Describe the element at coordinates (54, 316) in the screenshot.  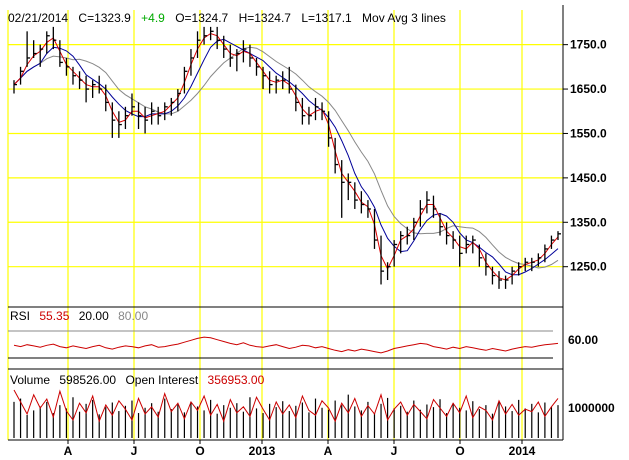
I see `rsi-value: 55.35` at that location.